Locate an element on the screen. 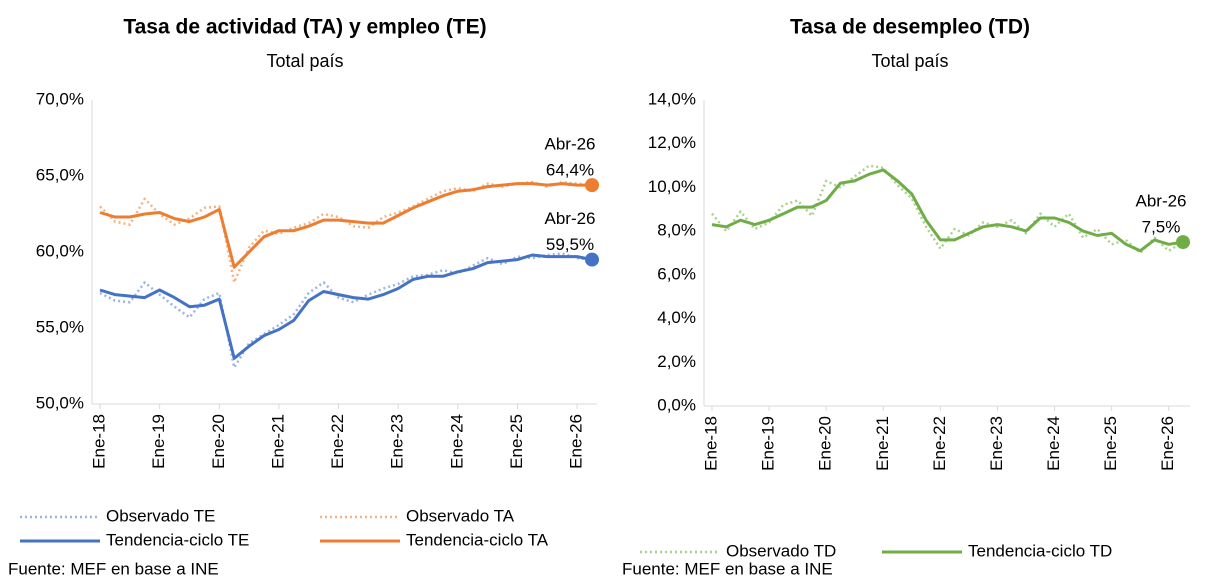  y-tick-label: 55,0% is located at coordinates (60, 326).